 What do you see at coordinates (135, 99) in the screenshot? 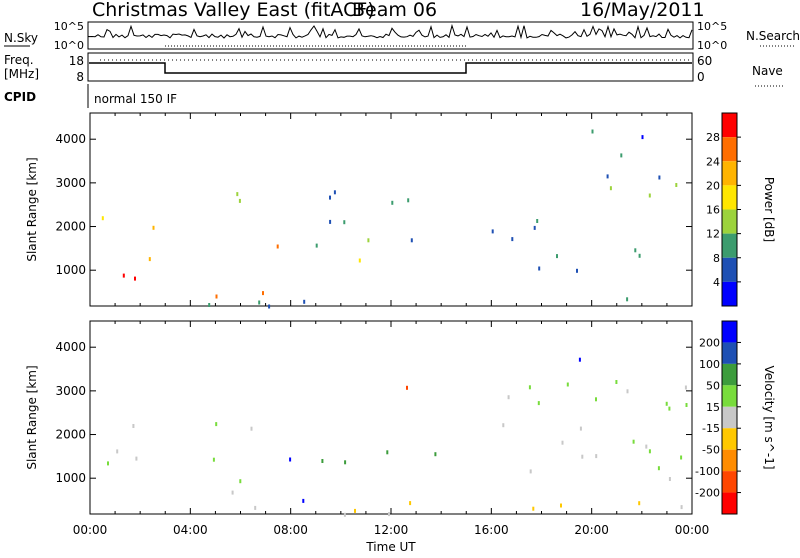
I see `cpid-value: normal 150 IF` at bounding box center [135, 99].